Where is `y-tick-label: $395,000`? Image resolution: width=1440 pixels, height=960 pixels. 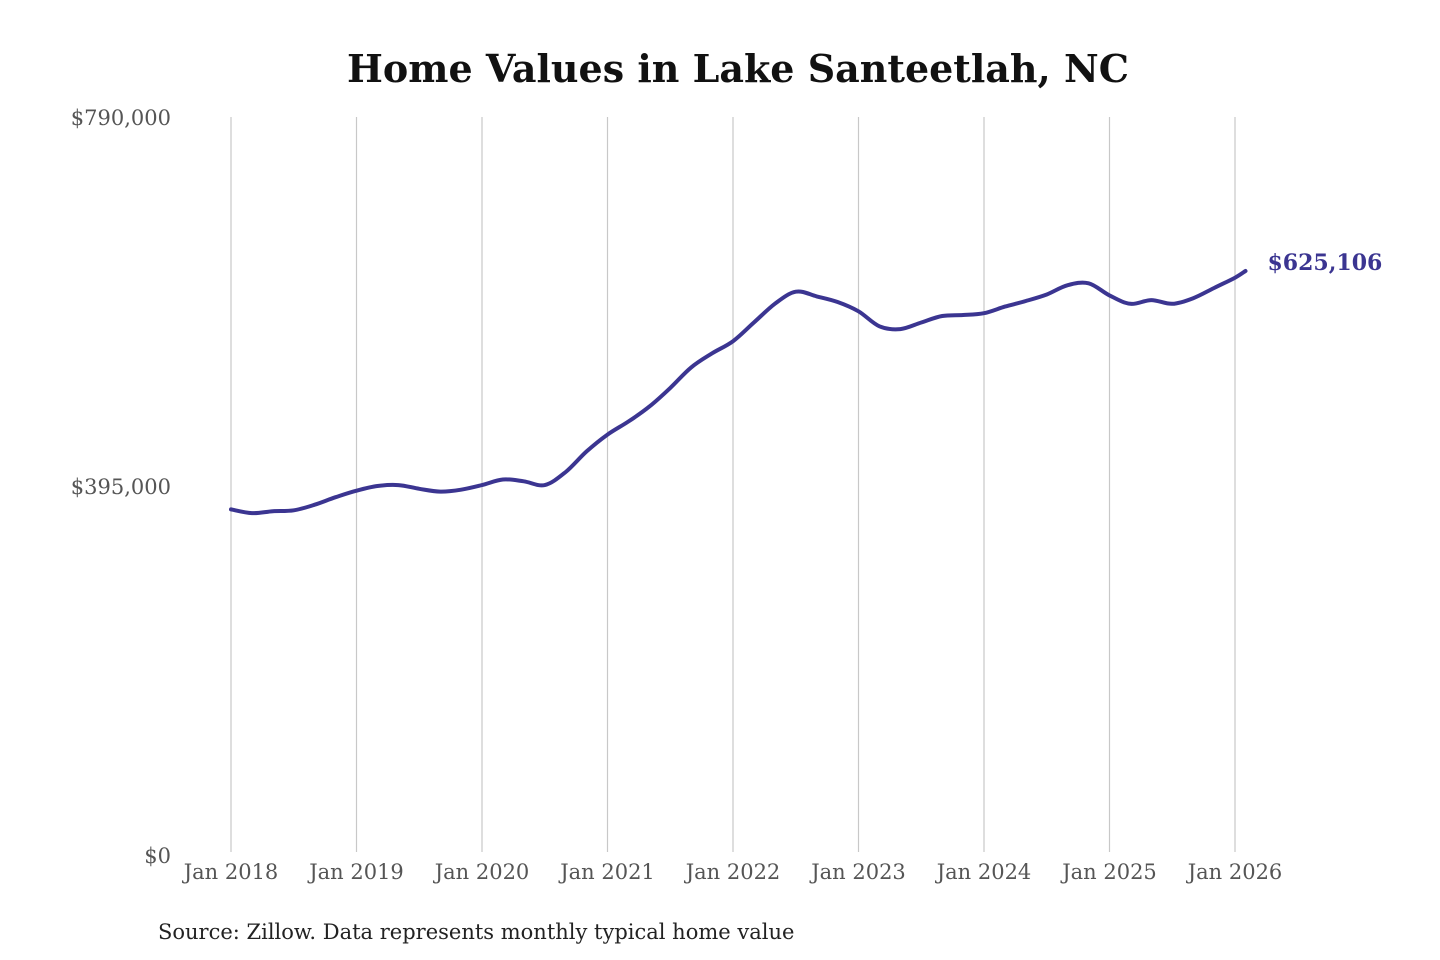
y-tick-label: $395,000 is located at coordinates (121, 487).